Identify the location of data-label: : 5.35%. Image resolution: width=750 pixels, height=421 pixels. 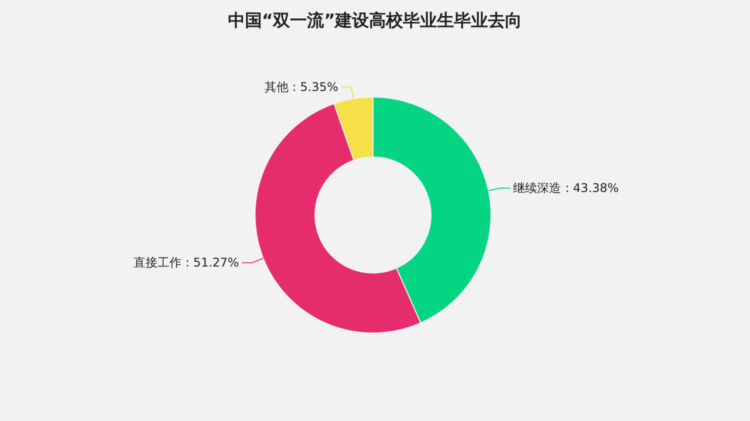
(315, 87).